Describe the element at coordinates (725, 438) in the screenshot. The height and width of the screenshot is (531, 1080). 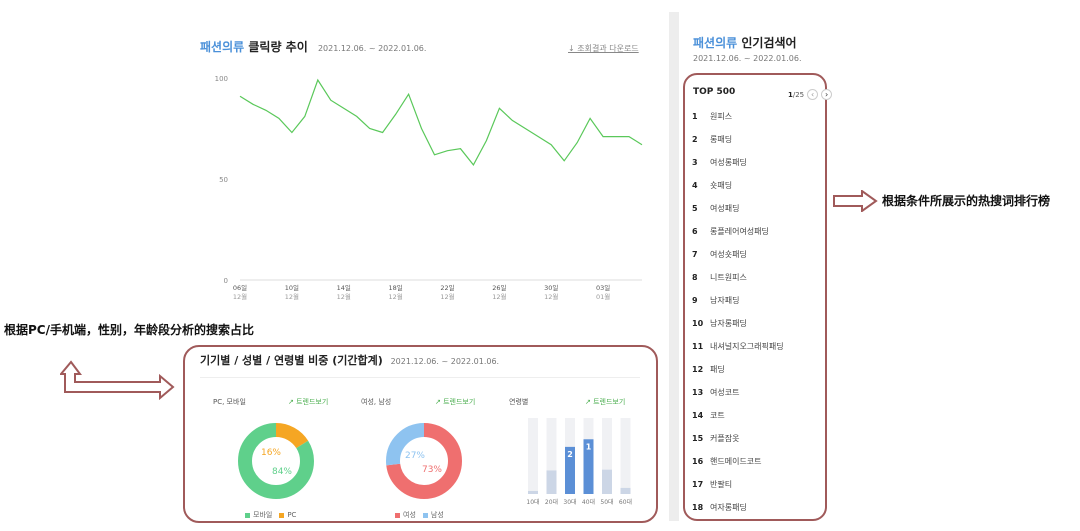
I see `keyword-text: 커플잠옷` at that location.